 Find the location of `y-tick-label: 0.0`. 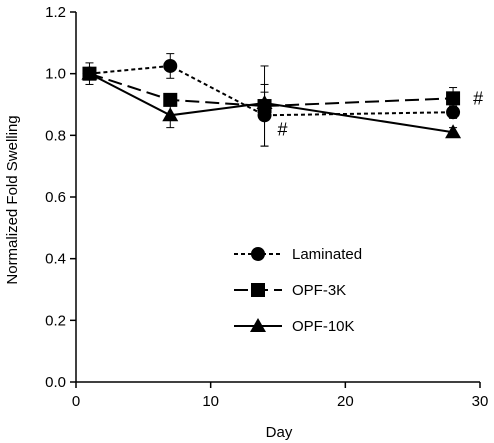

y-tick-label: 0.0 is located at coordinates (55, 382).